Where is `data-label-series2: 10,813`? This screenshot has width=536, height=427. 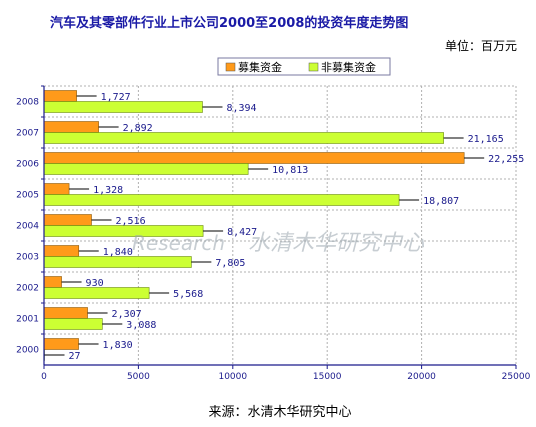
data-label-series2: 10,813 is located at coordinates (290, 170).